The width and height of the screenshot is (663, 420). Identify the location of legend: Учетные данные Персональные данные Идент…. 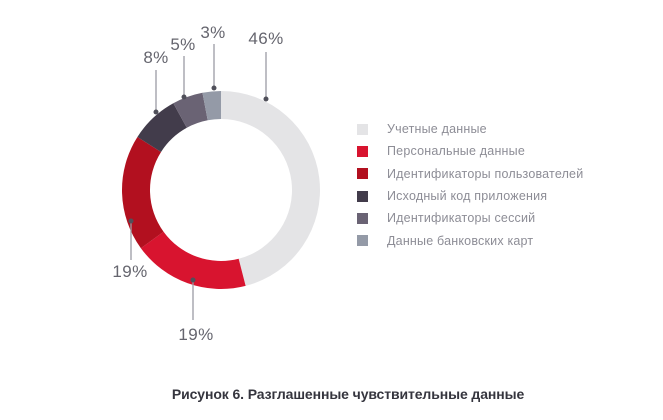
(470, 185).